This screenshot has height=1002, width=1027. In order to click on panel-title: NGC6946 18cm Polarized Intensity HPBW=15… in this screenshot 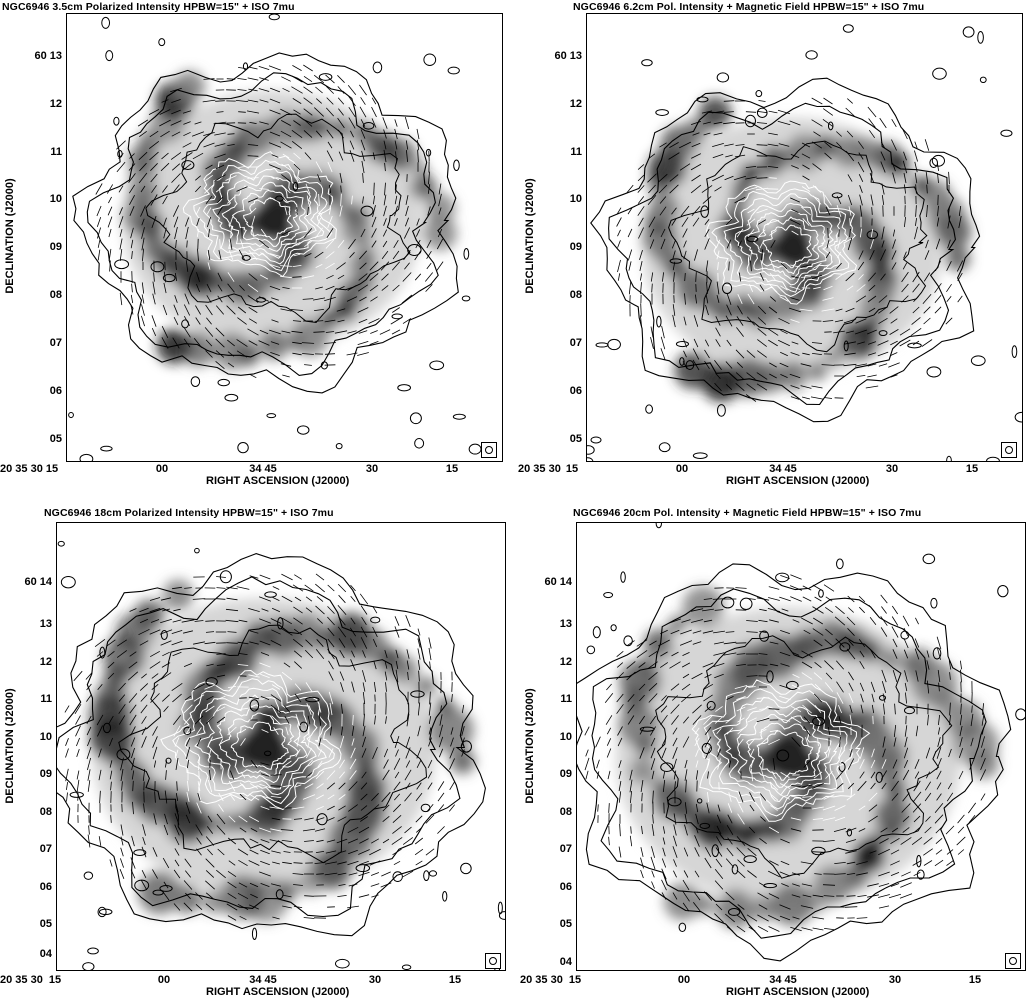, I will do `click(189, 513)`.